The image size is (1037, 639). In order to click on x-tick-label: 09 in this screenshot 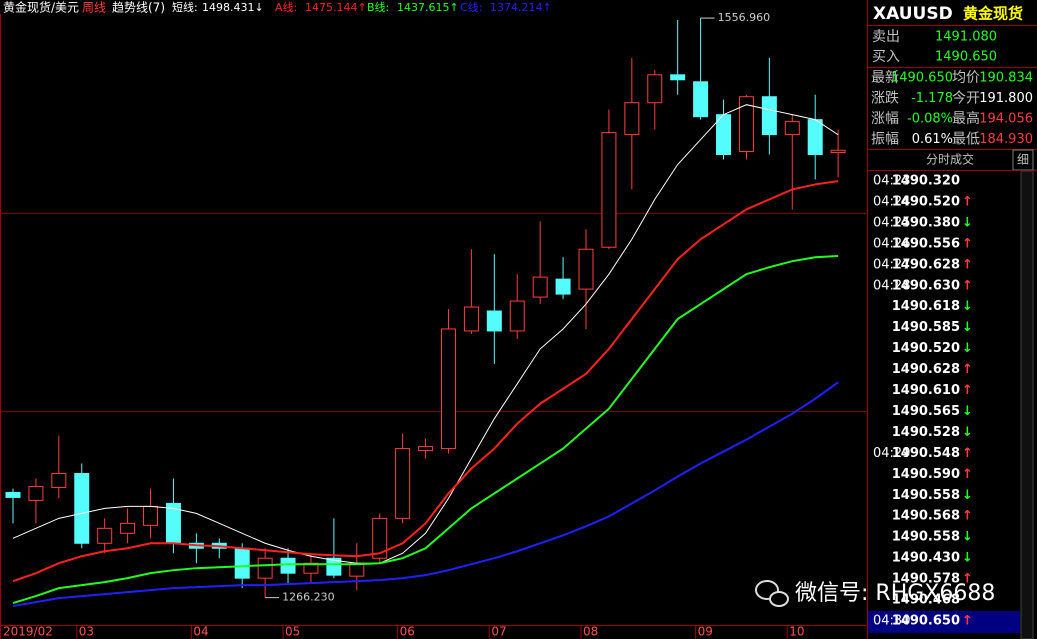, I will do `click(705, 632)`.